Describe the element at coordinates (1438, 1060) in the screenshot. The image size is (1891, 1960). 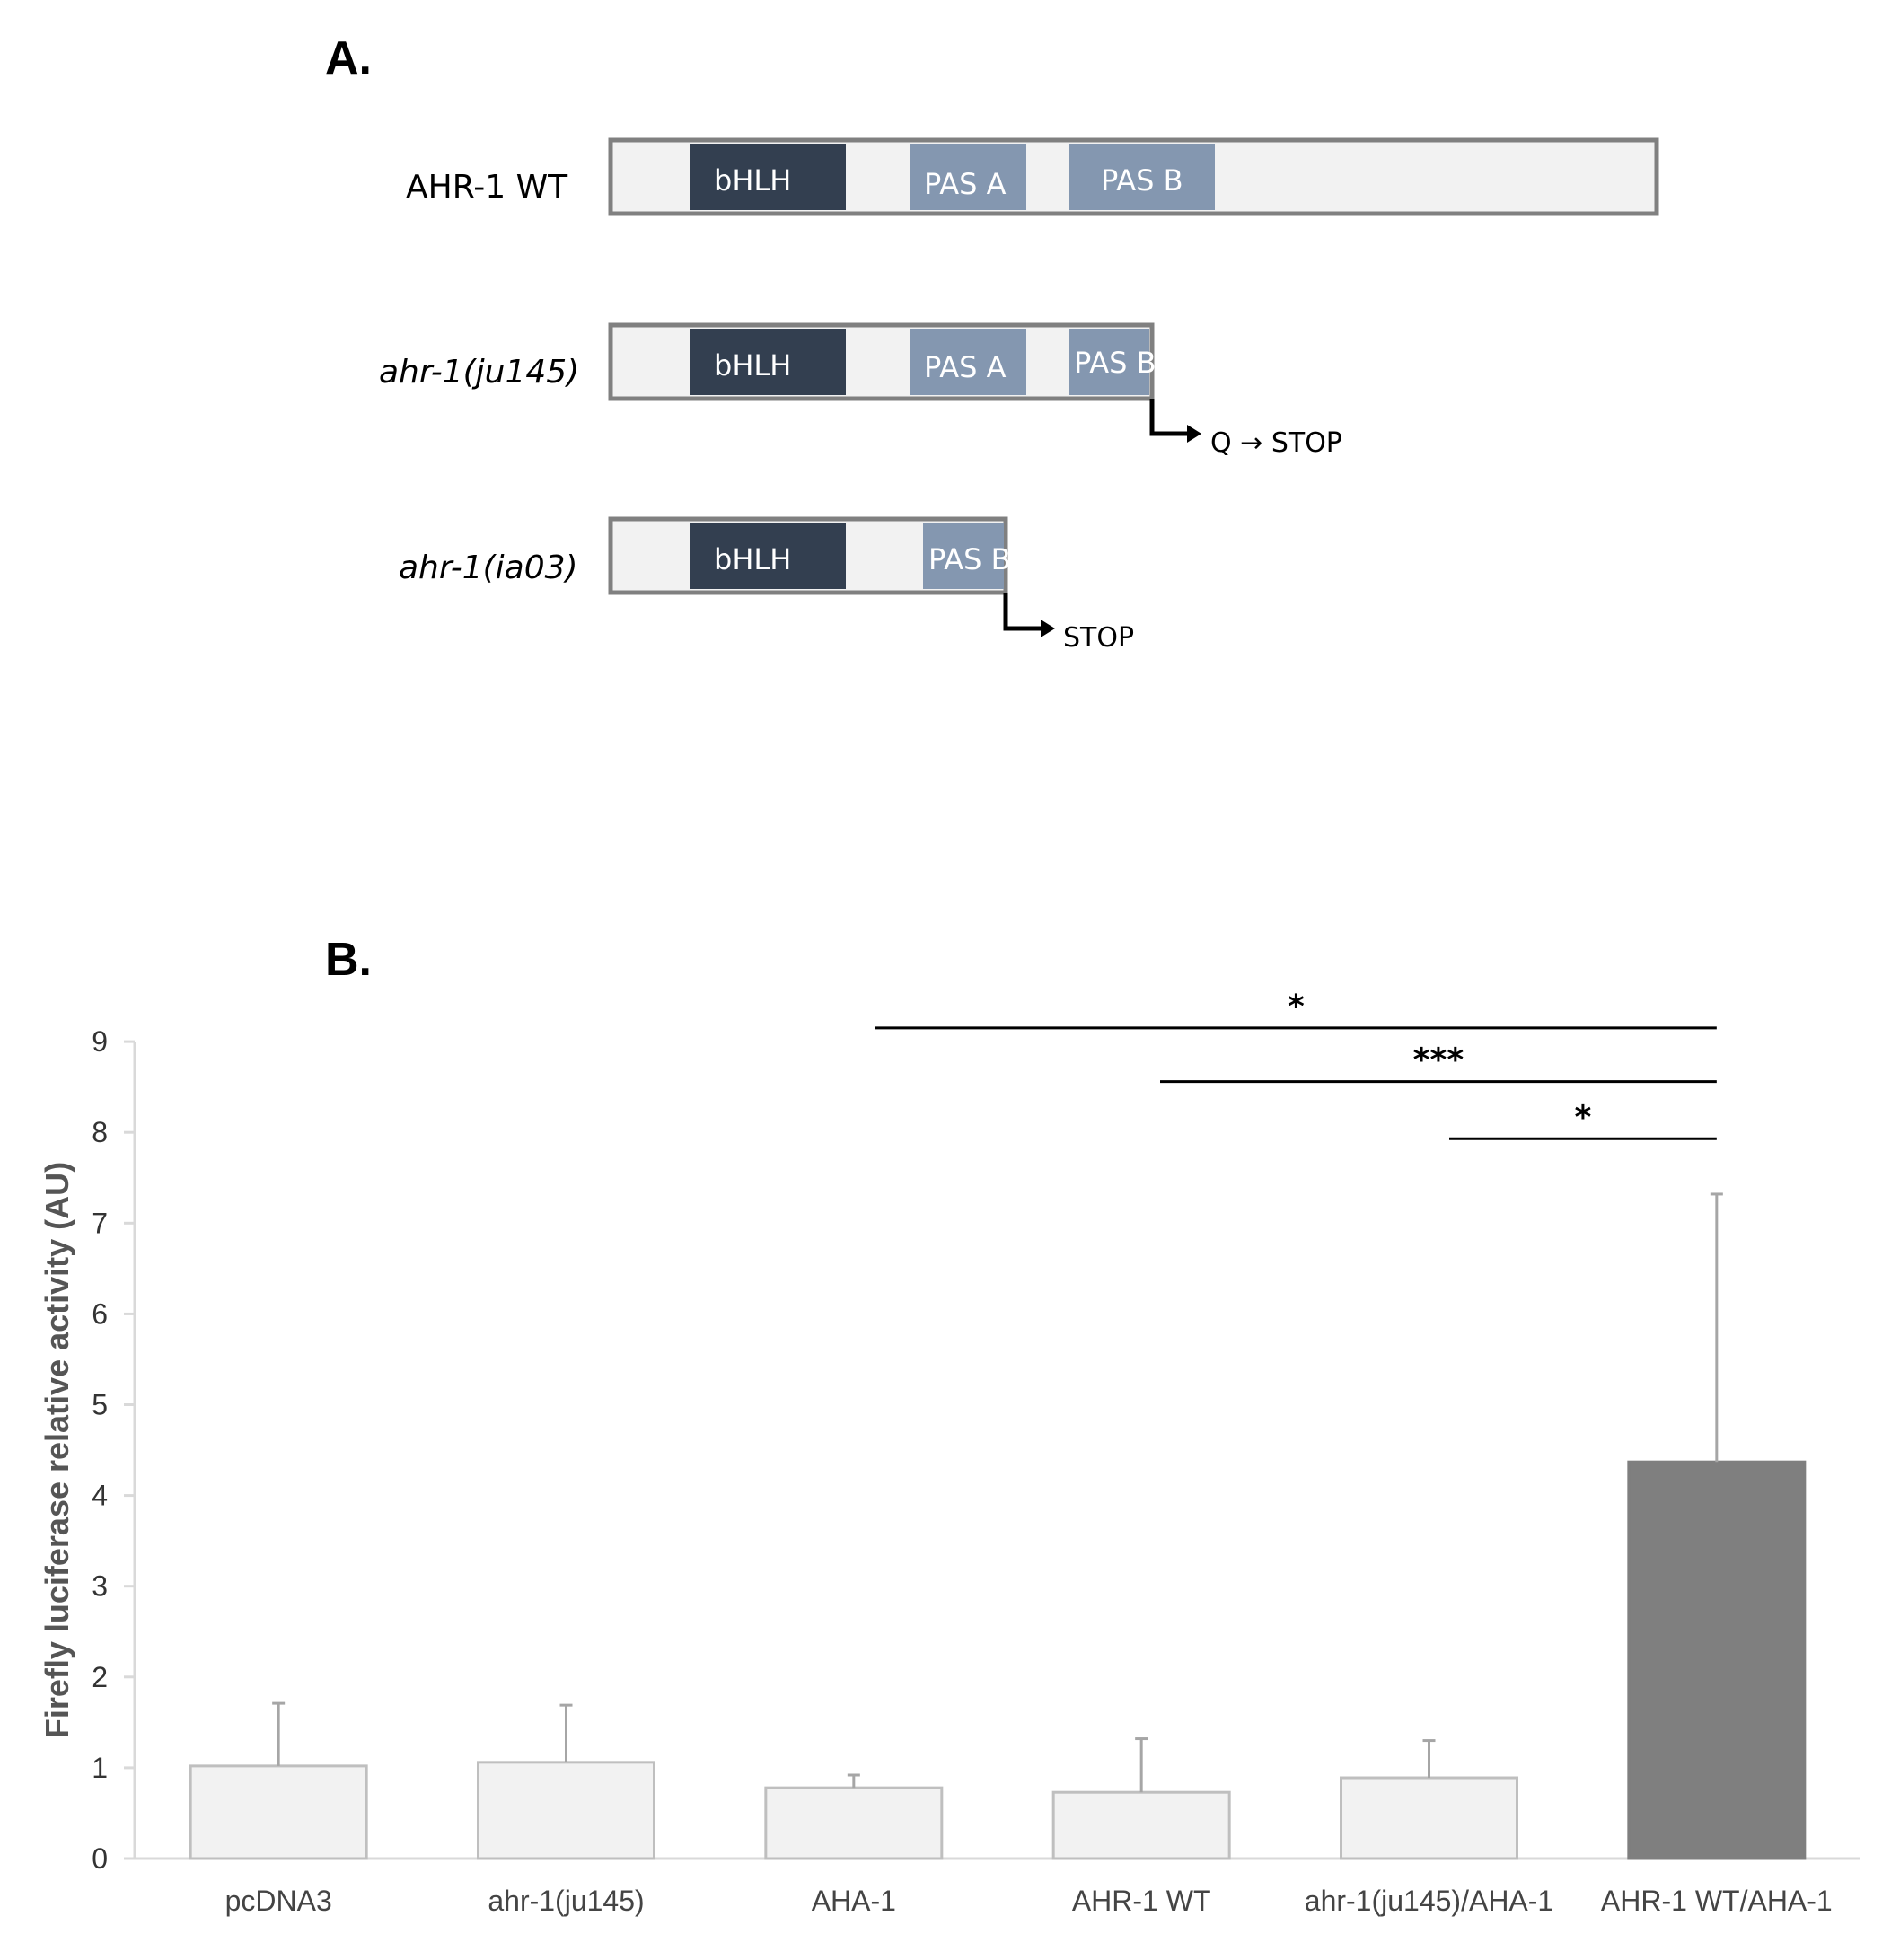
I see `significance-label: ***` at that location.